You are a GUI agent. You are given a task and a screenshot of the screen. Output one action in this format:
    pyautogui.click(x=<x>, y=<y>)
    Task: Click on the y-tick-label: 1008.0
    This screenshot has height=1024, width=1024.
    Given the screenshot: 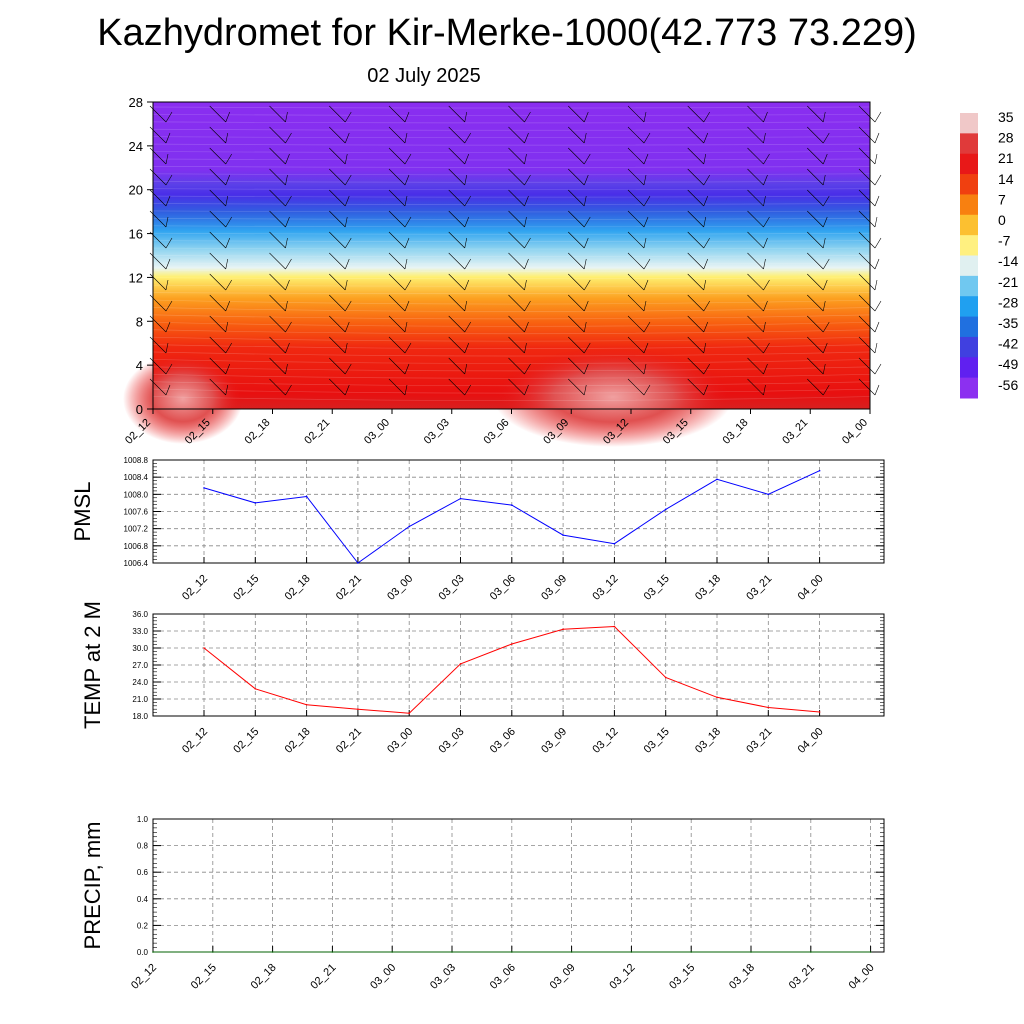 What is the action you would take?
    pyautogui.click(x=136, y=494)
    